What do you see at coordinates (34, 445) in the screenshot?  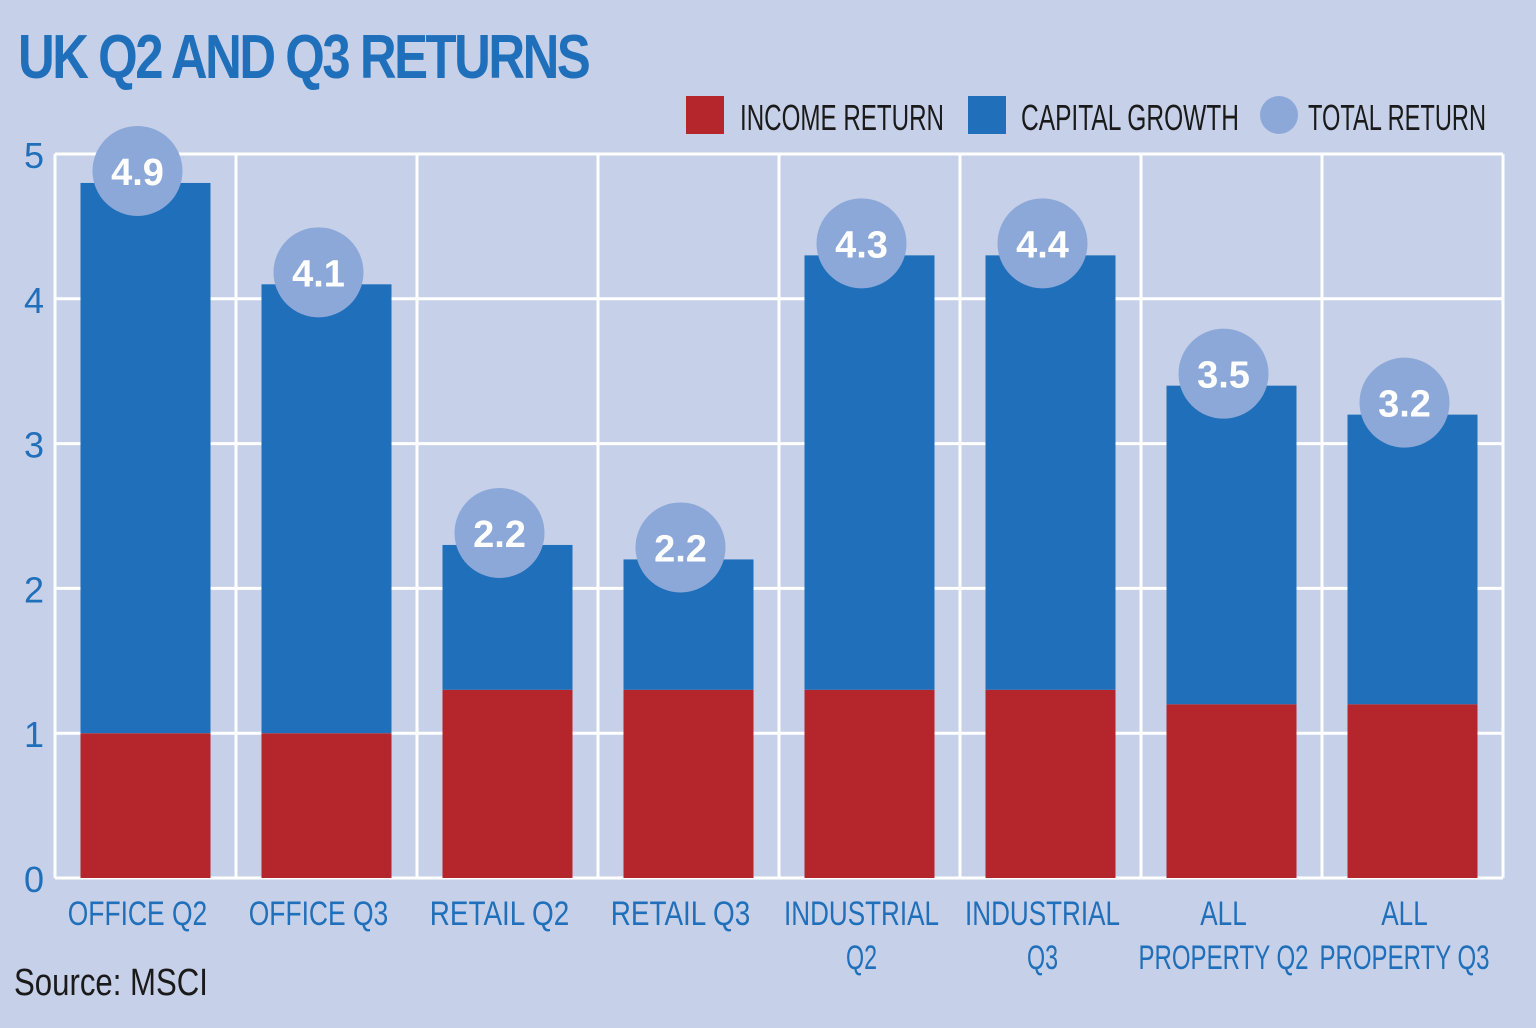 I see `y-tick-label: 3` at bounding box center [34, 445].